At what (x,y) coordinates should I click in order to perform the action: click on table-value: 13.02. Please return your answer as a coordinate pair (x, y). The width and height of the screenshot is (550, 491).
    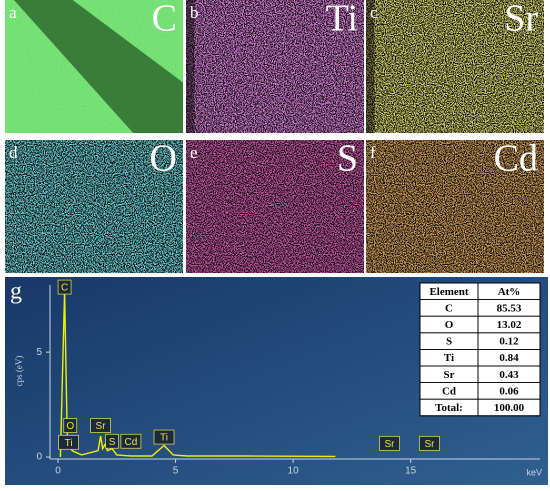
    Looking at the image, I should click on (509, 325).